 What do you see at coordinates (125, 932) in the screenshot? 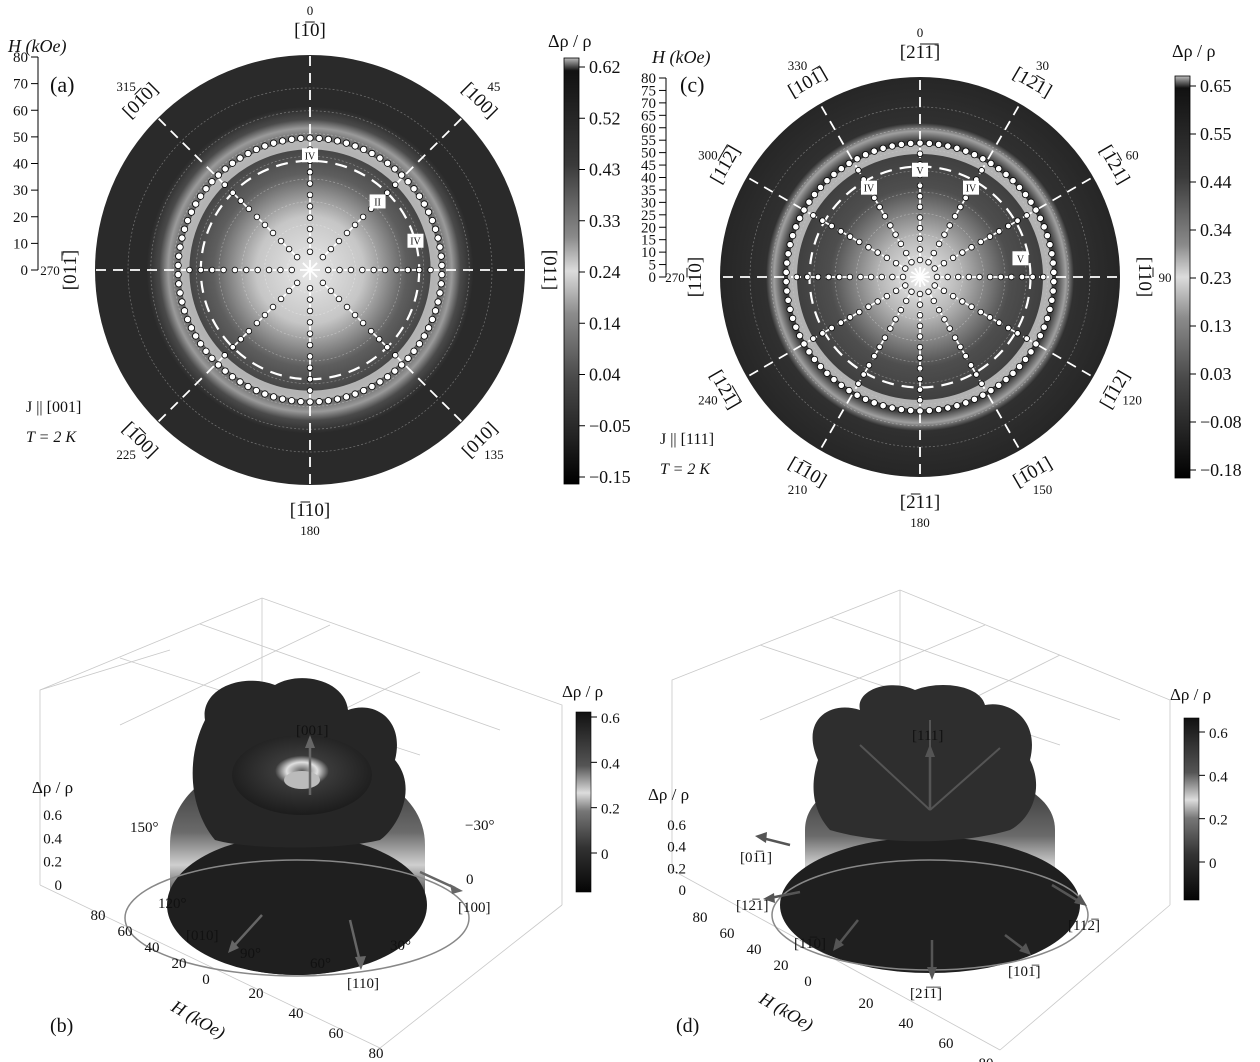
I see `h-tick-label-left: 60` at bounding box center [125, 932].